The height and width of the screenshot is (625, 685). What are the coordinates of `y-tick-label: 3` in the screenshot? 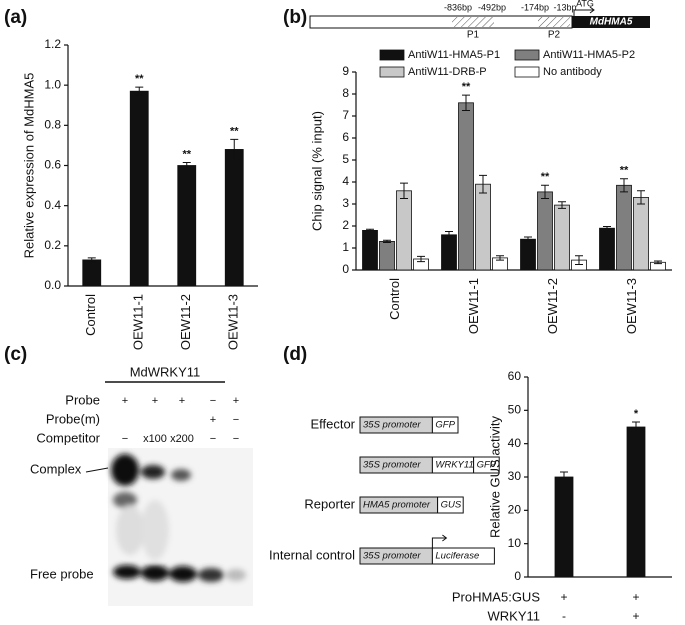 It's located at (345, 203).